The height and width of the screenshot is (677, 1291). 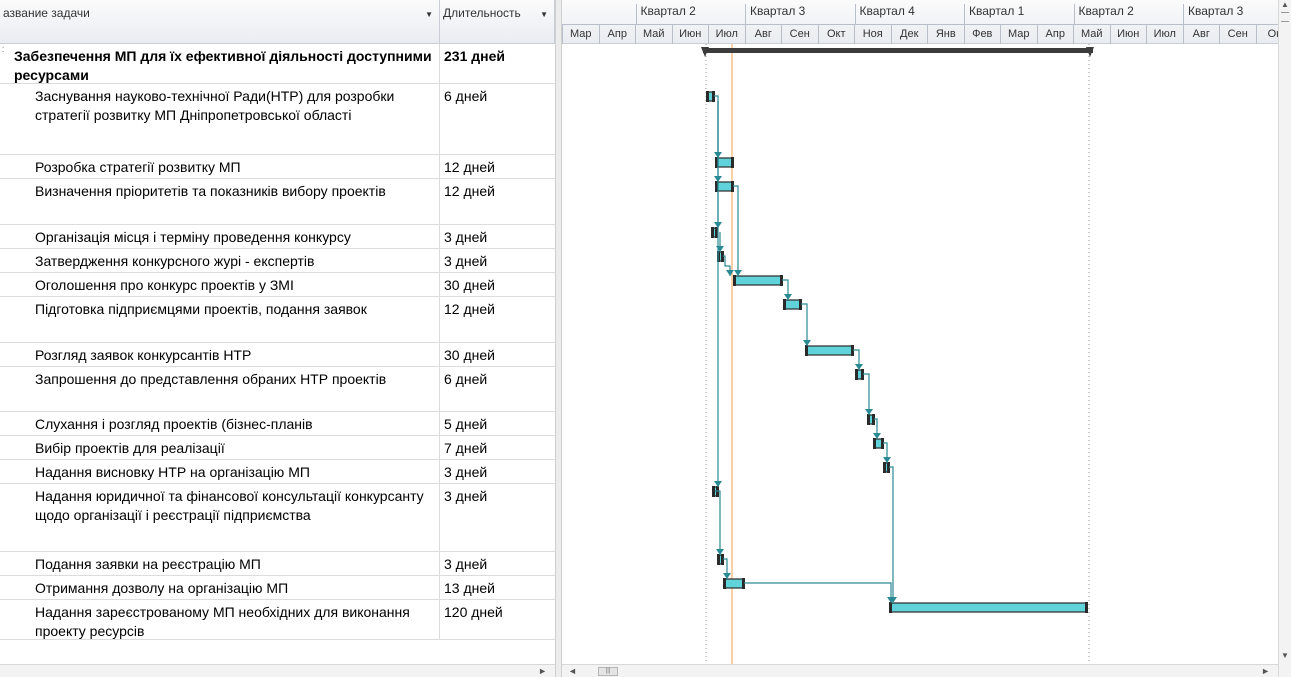 I want to click on task-duration-cell: 120 дней, so click(x=473, y=612).